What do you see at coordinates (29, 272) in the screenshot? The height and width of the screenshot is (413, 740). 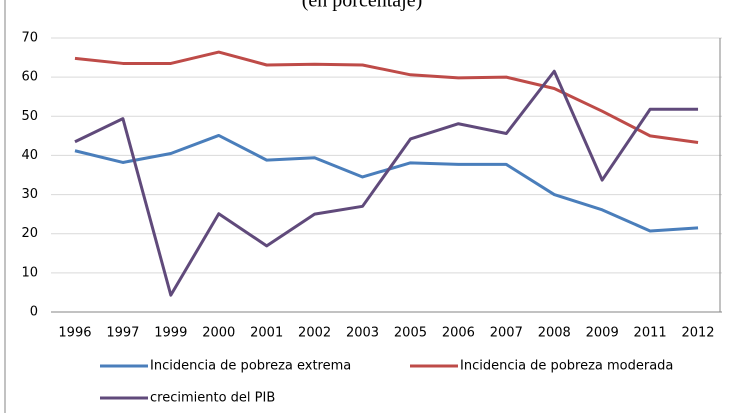 I see `y-tick-label: 10` at bounding box center [29, 272].